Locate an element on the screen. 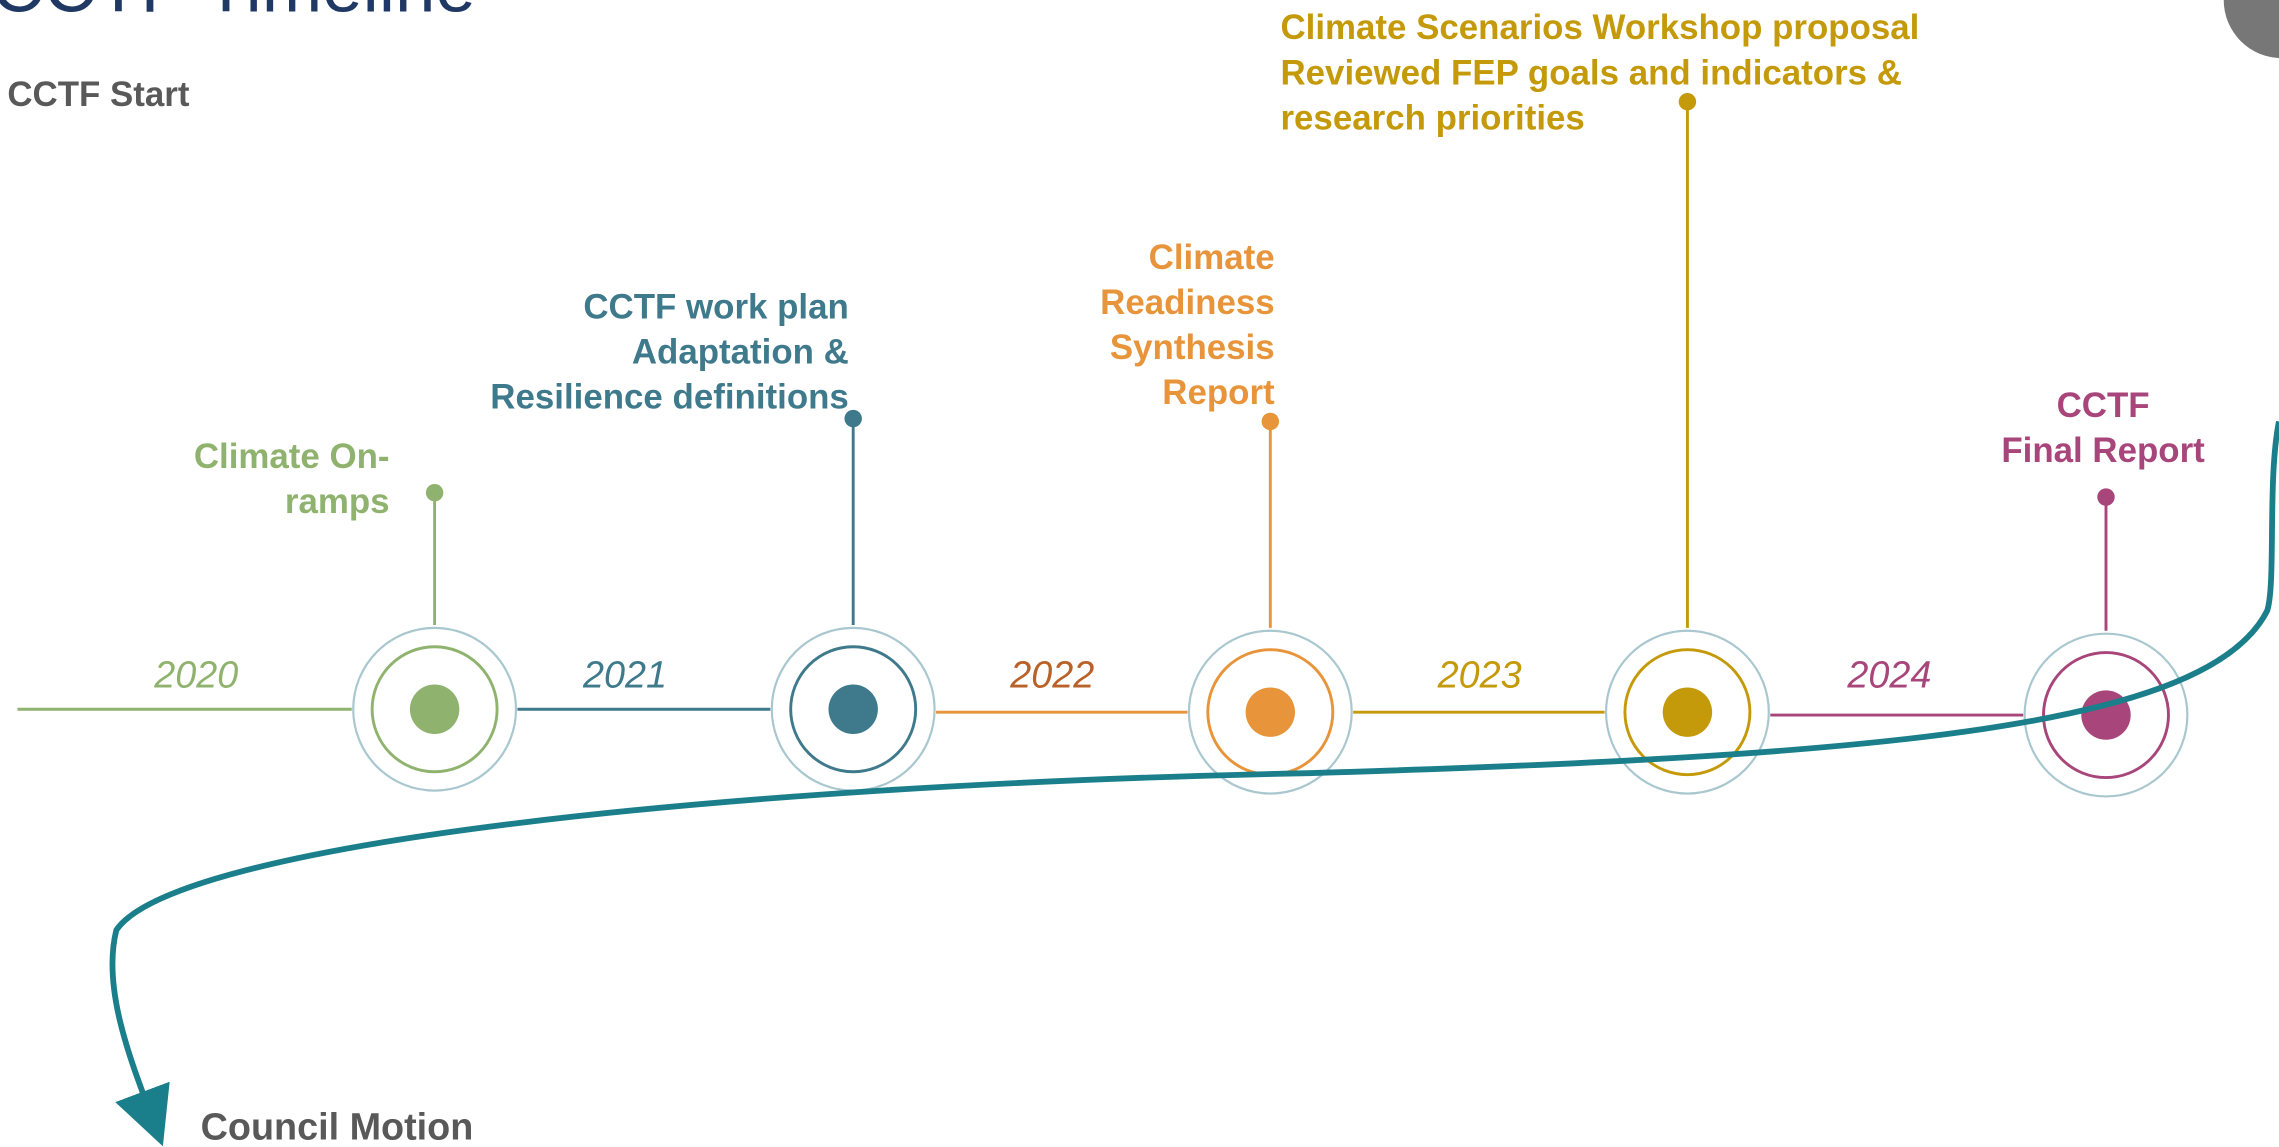 The width and height of the screenshot is (2279, 1147). milestone-label: CCTF work plan is located at coordinates (715, 306).